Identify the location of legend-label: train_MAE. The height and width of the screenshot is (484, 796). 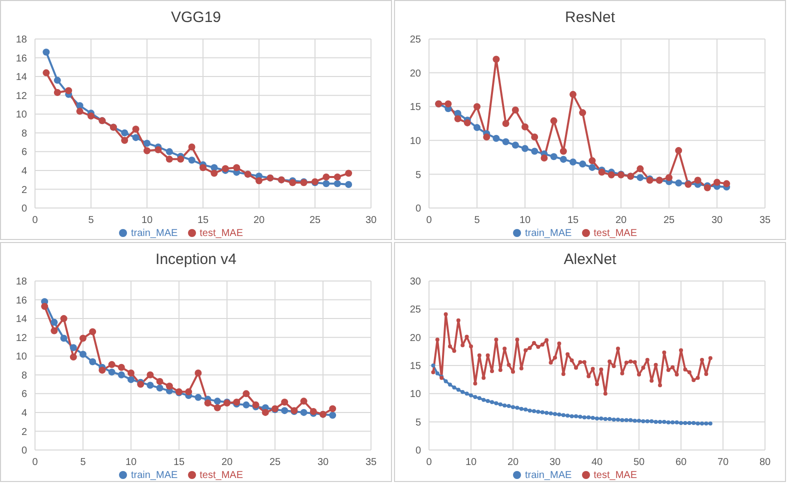
(548, 475).